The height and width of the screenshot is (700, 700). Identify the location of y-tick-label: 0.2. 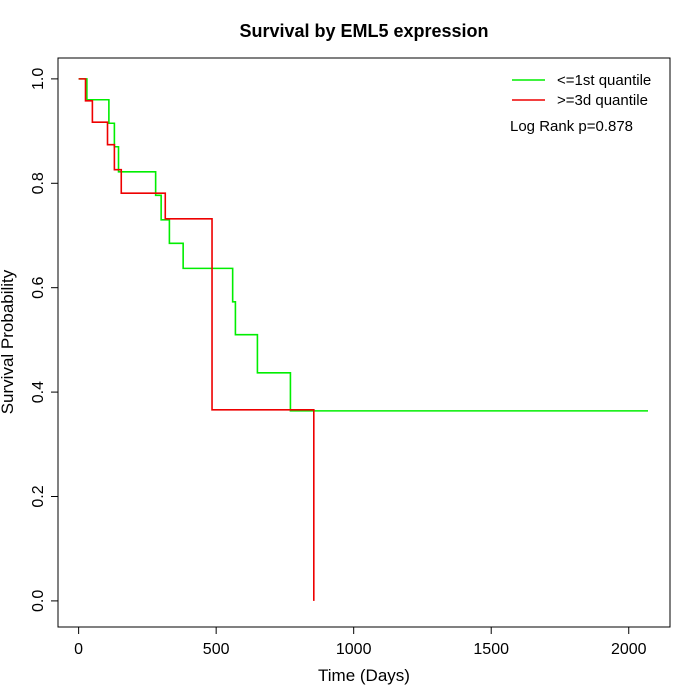
(38, 496).